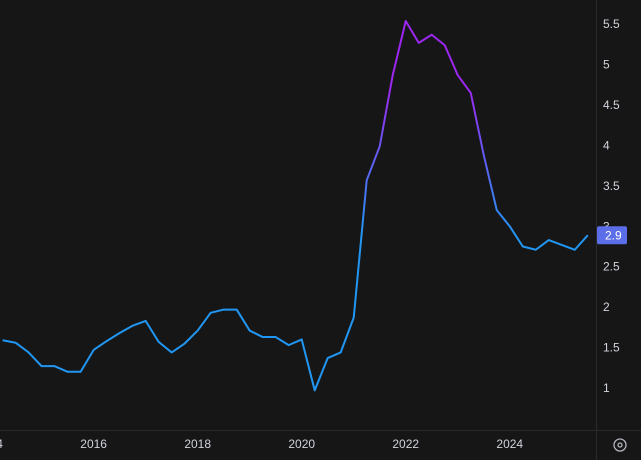 The width and height of the screenshot is (641, 460). I want to click on x-tick-label: 2020, so click(301, 444).